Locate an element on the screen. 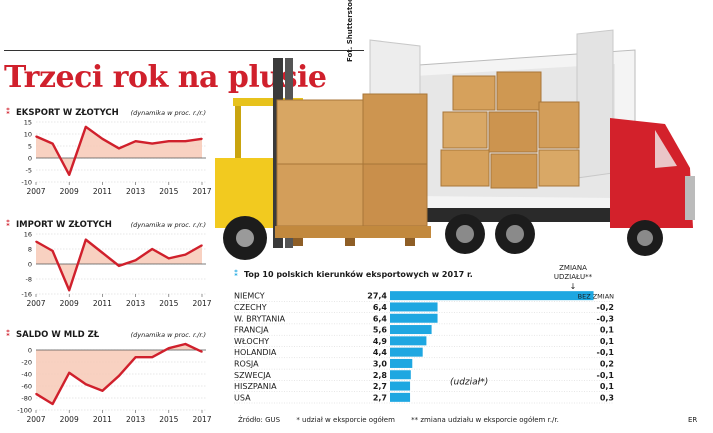 The width and height of the screenshot is (713, 433). category-label: ROSJA is located at coordinates (246, 363).